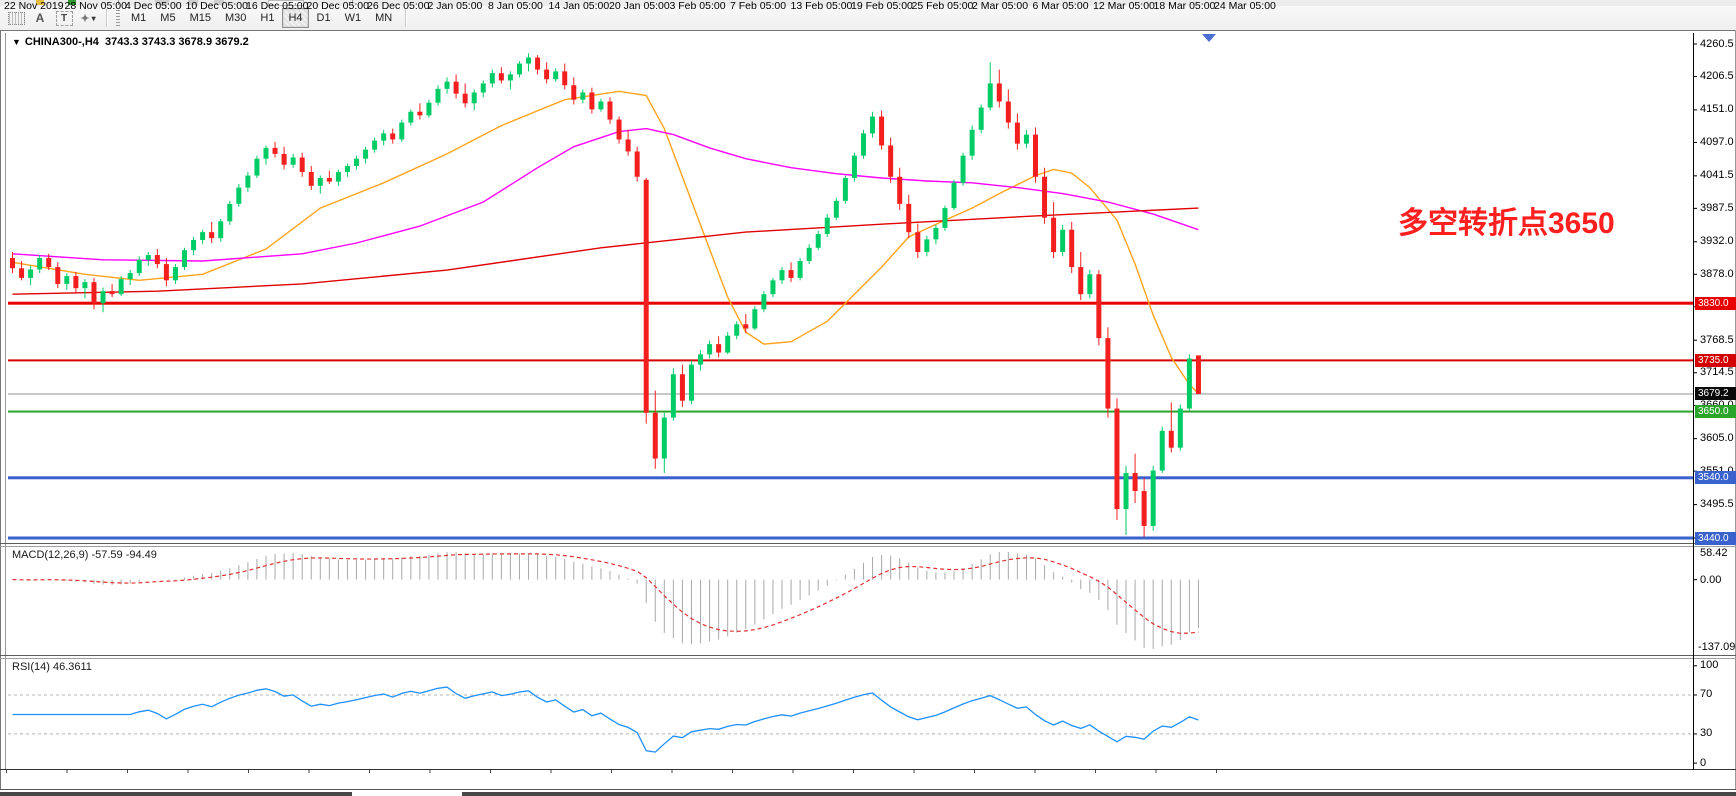 The image size is (1736, 796). Describe the element at coordinates (1099, 794) in the screenshot. I see `status-bar-segment-right` at that location.